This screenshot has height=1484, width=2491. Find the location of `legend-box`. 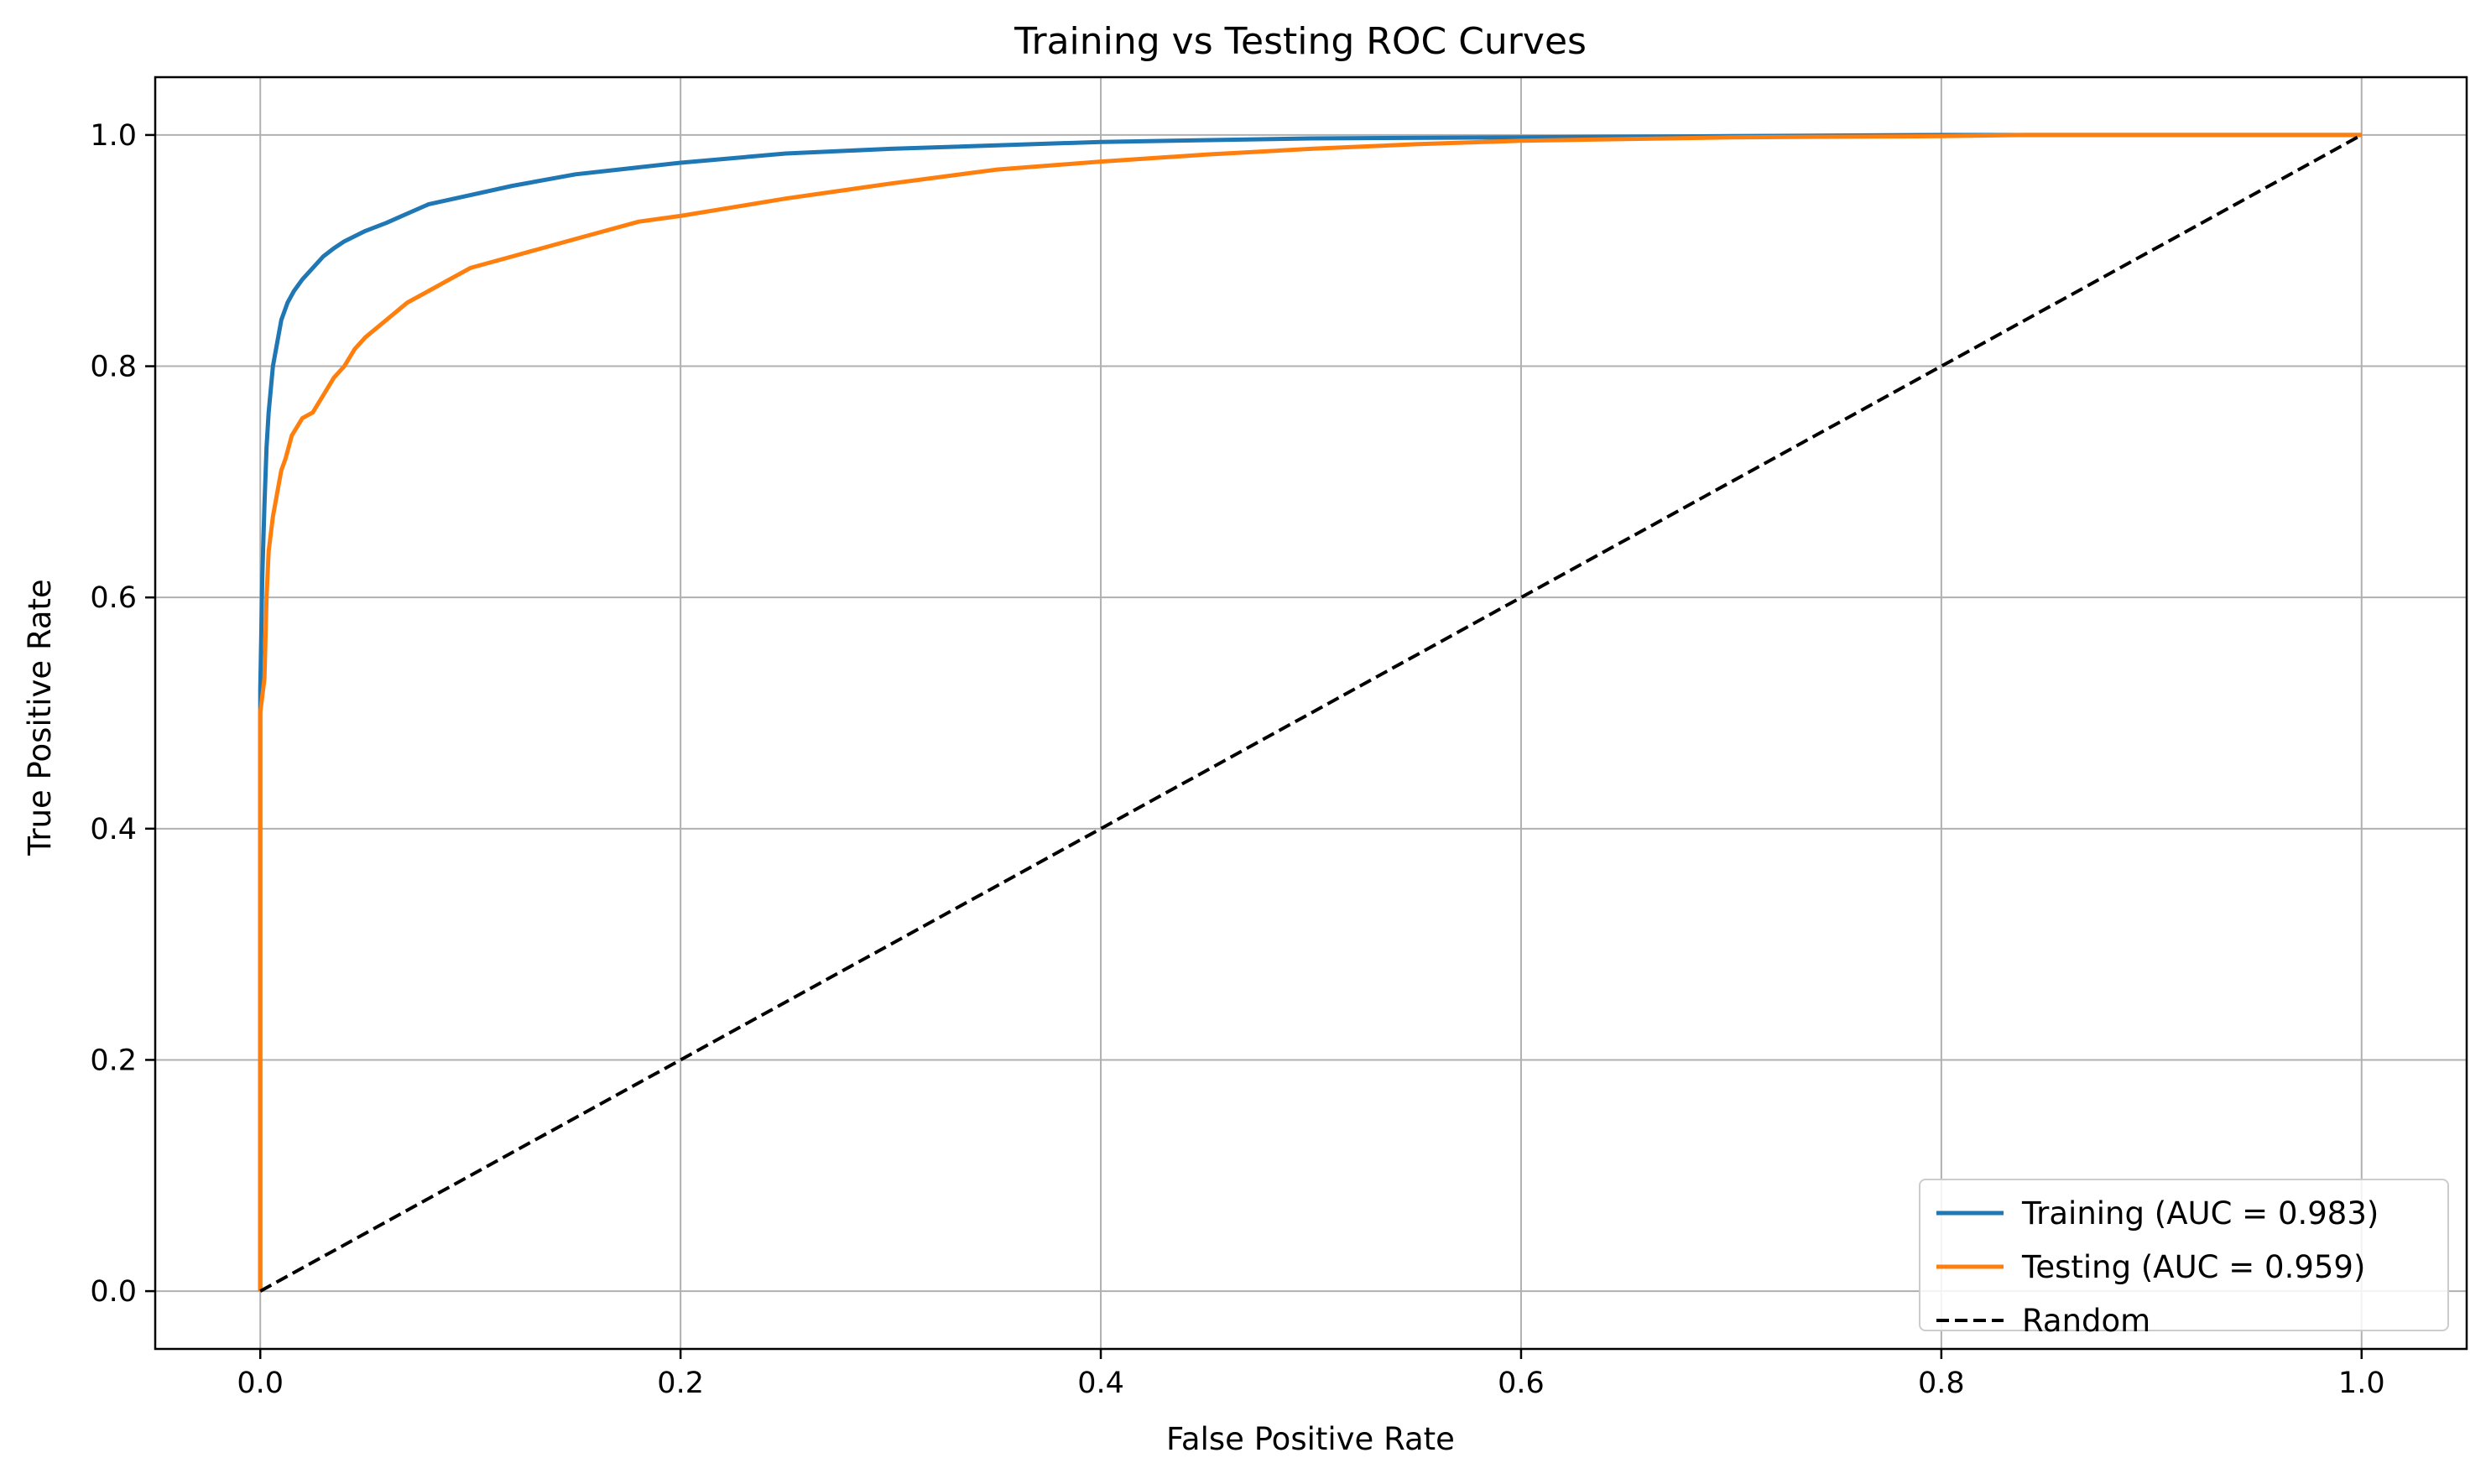

legend-box is located at coordinates (2184, 1255).